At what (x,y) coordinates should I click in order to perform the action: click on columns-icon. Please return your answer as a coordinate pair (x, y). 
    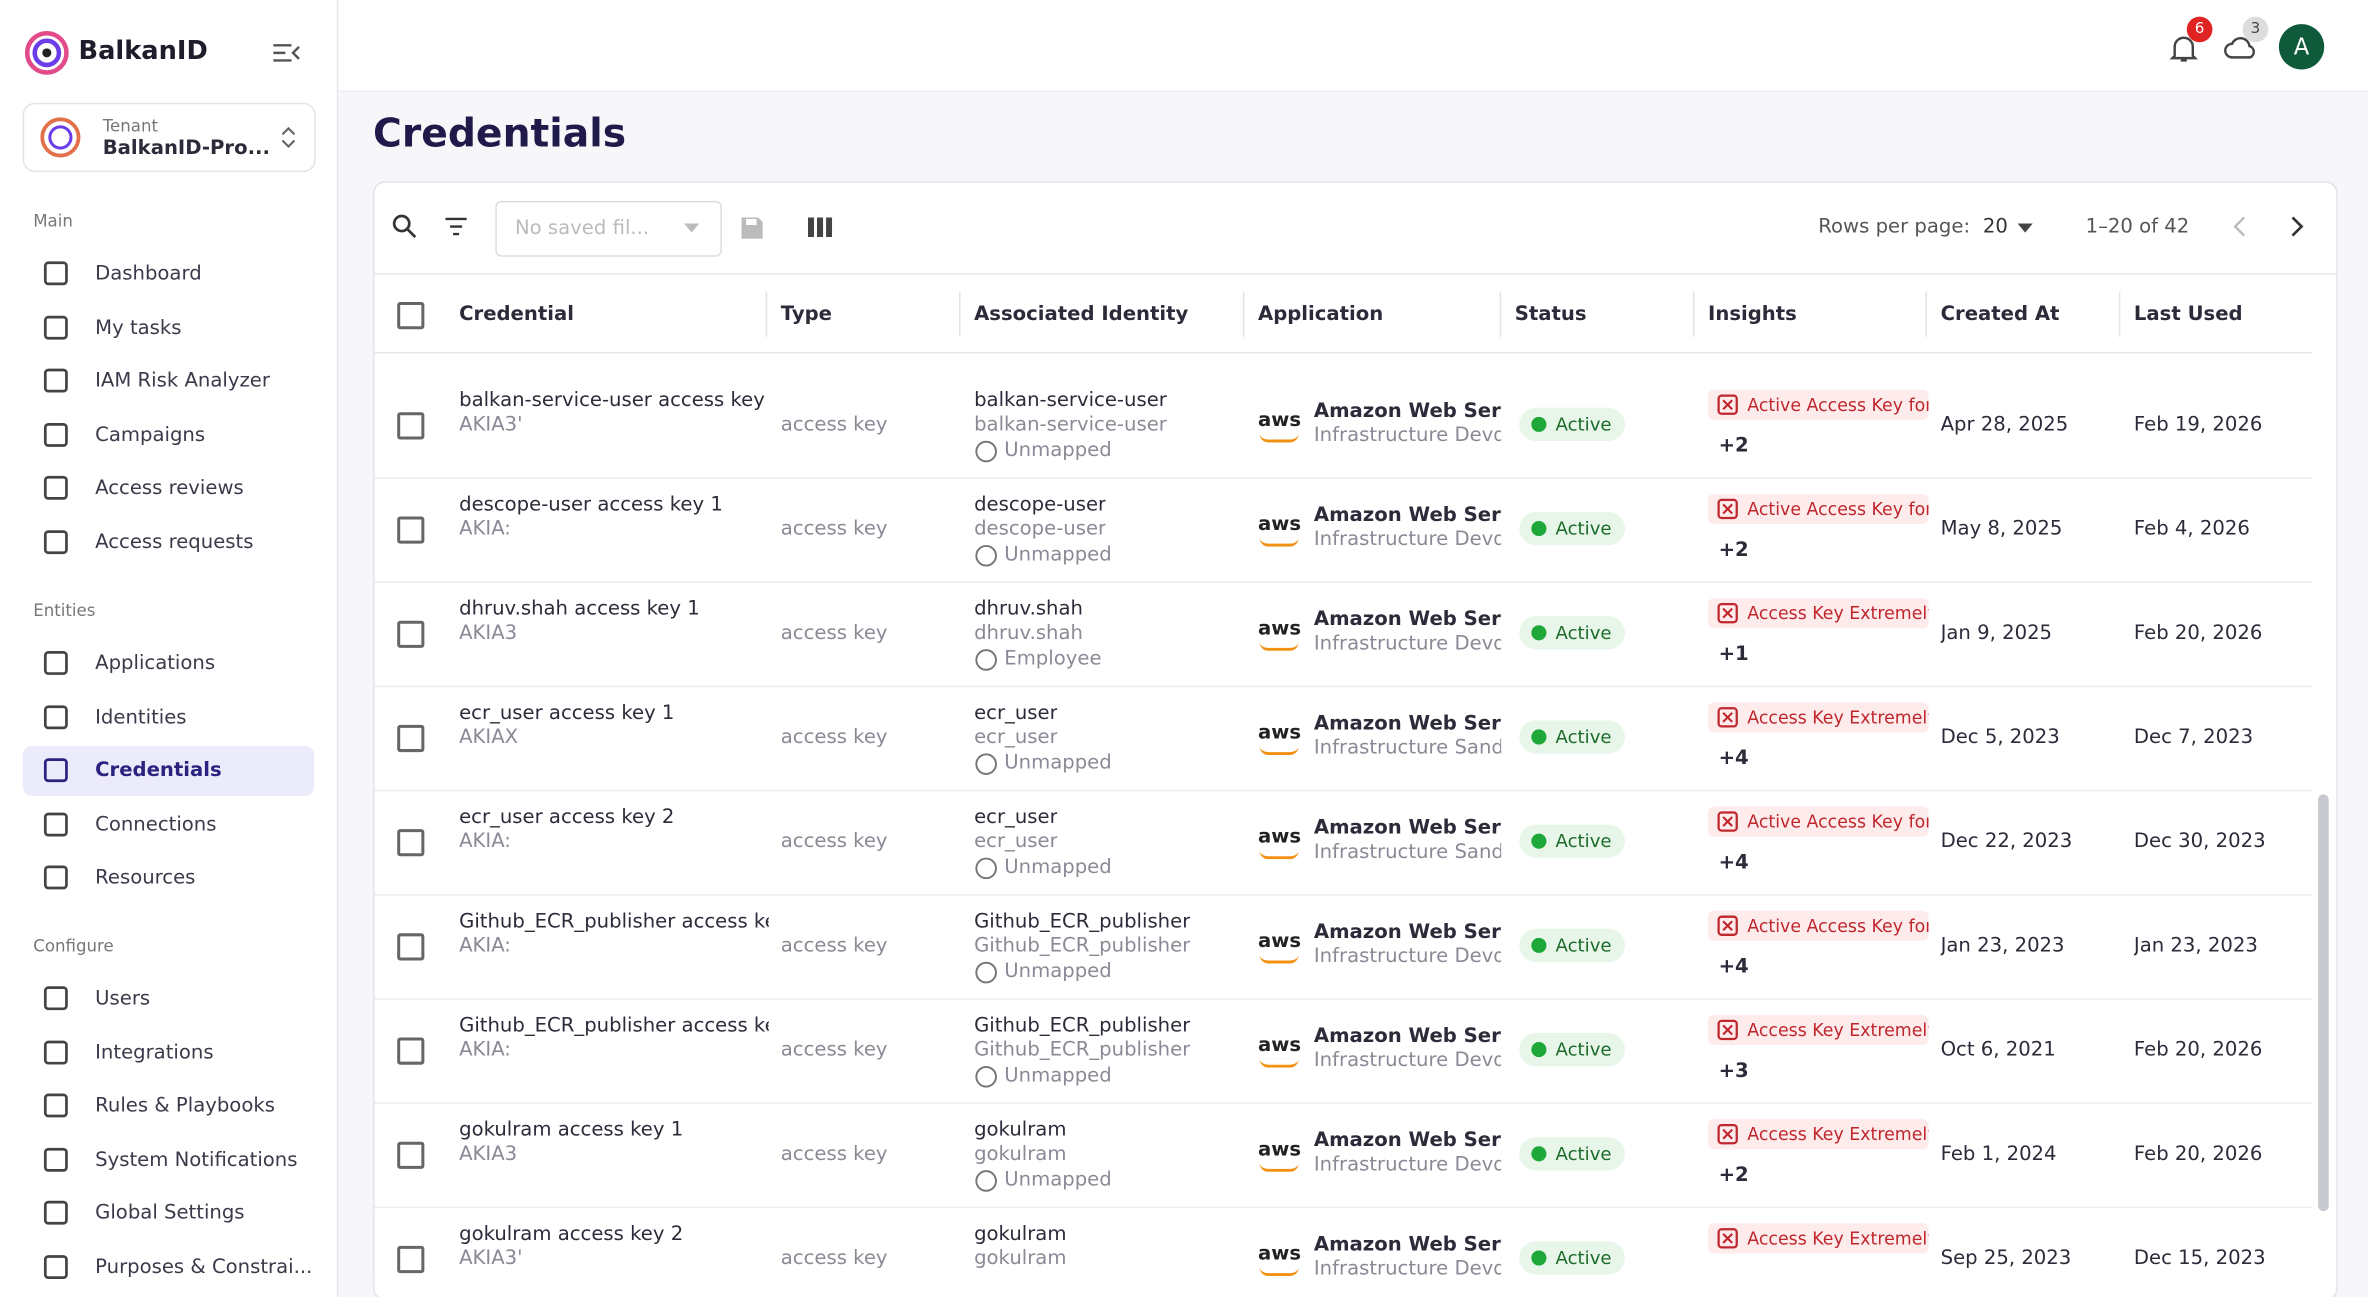
    Looking at the image, I should click on (820, 227).